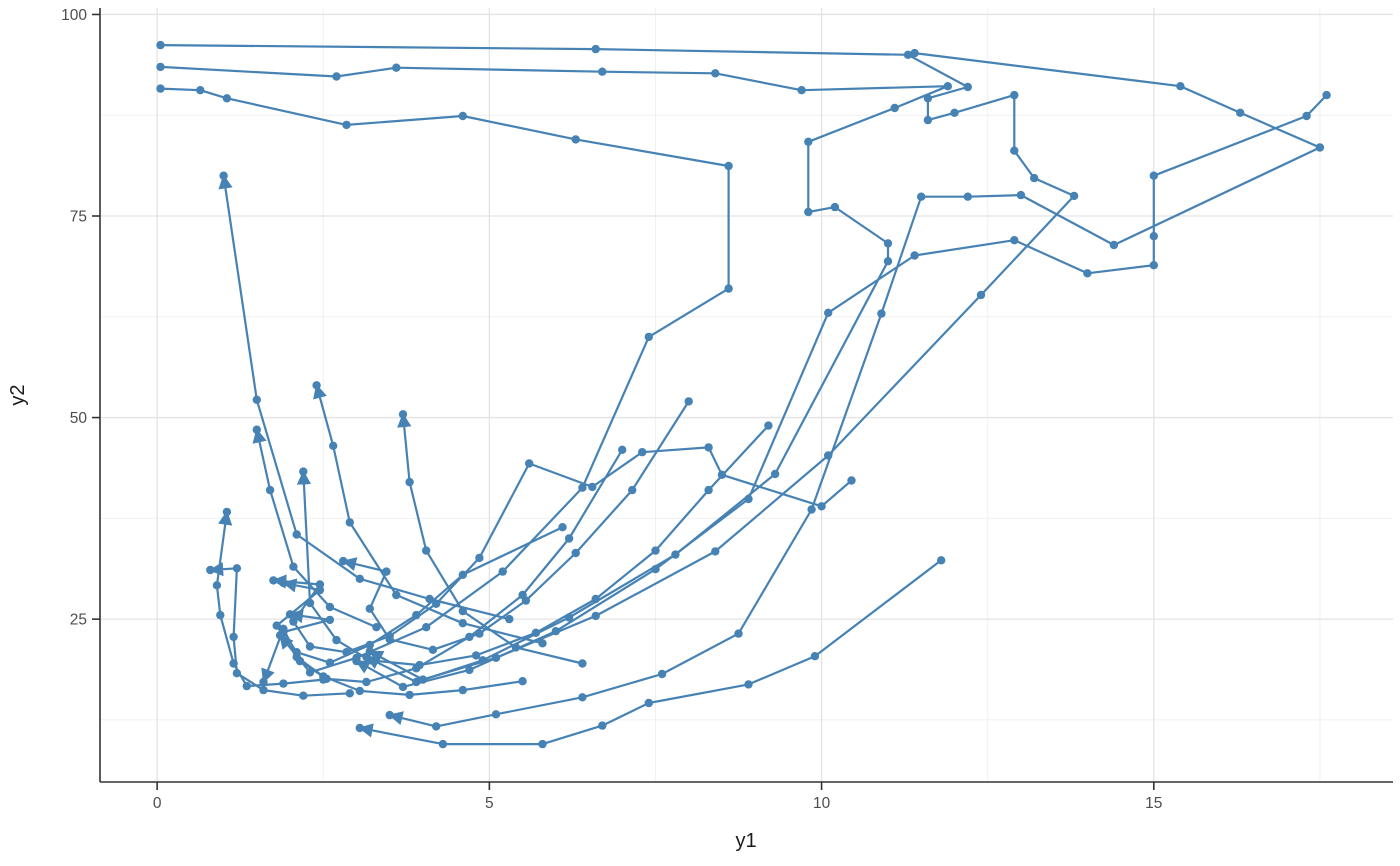 The height and width of the screenshot is (866, 1400). Describe the element at coordinates (745, 841) in the screenshot. I see `x-axis-title: y1` at that location.